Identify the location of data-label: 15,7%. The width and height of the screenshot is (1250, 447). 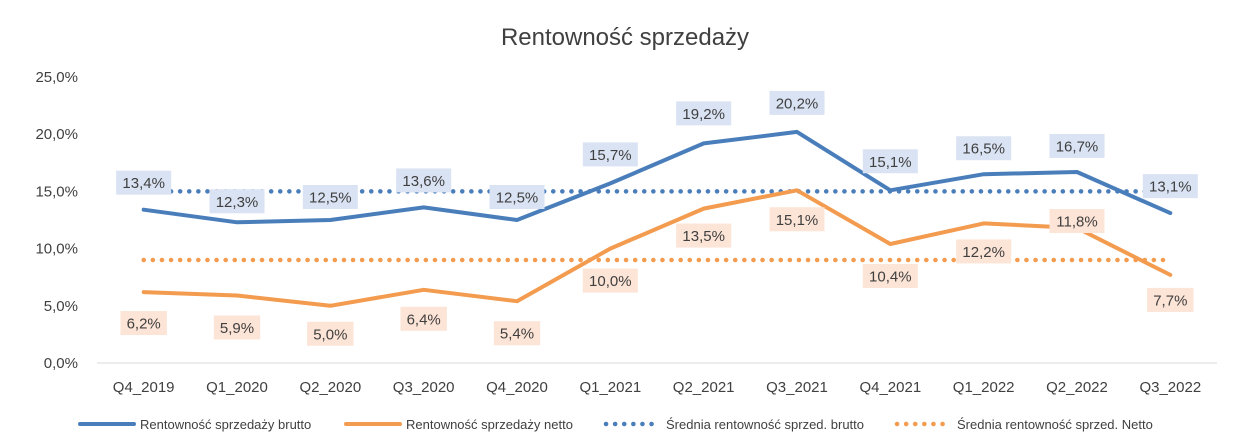
(610, 154).